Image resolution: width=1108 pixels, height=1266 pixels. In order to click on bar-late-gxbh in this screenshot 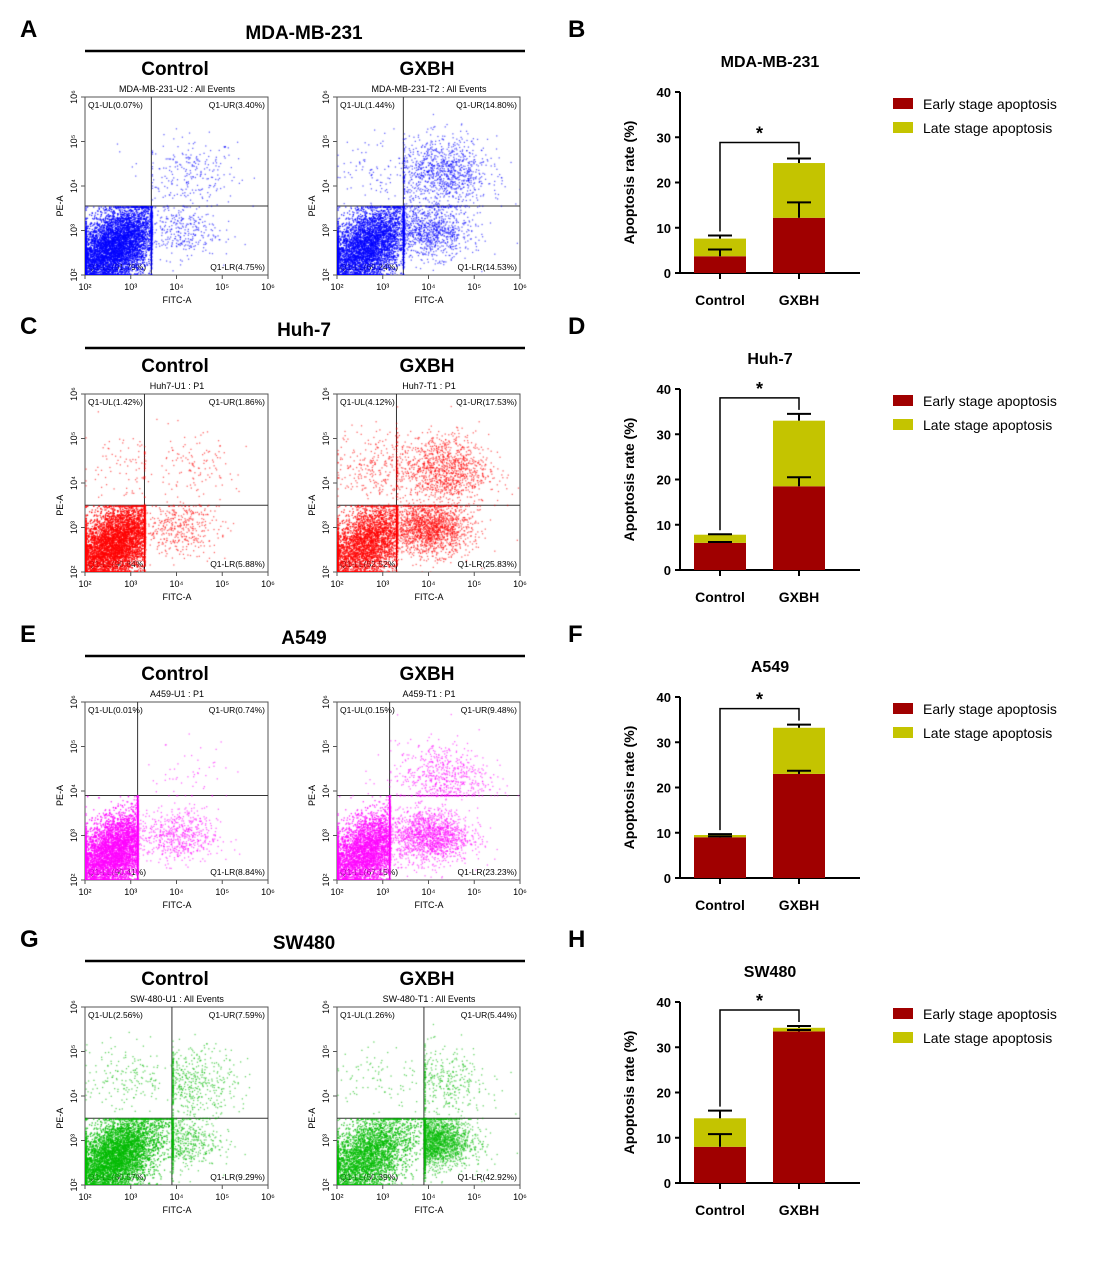, I will do `click(799, 750)`.